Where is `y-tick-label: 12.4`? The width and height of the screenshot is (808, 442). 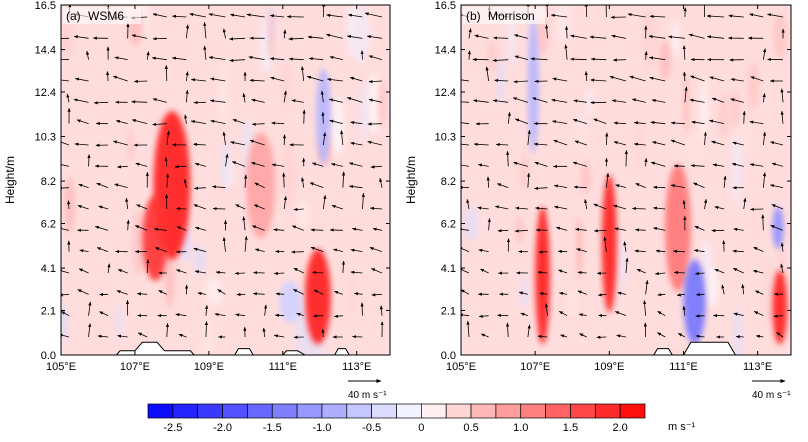
y-tick-label: 12.4 is located at coordinates (445, 93).